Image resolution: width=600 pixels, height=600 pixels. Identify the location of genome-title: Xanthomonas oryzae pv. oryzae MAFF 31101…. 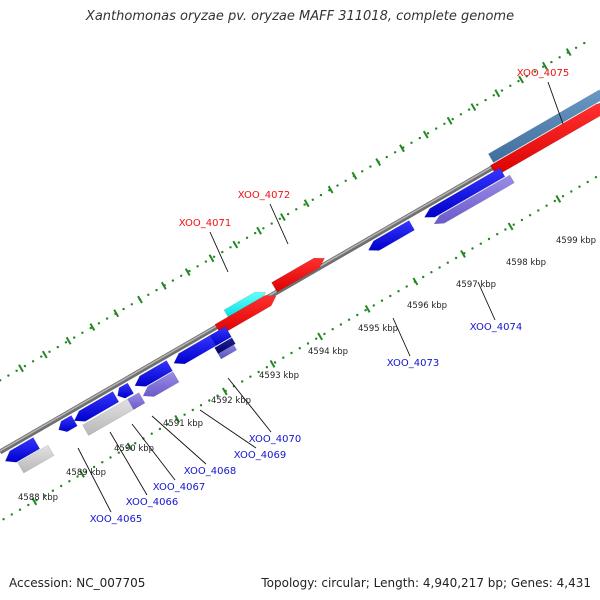
(300, 16).